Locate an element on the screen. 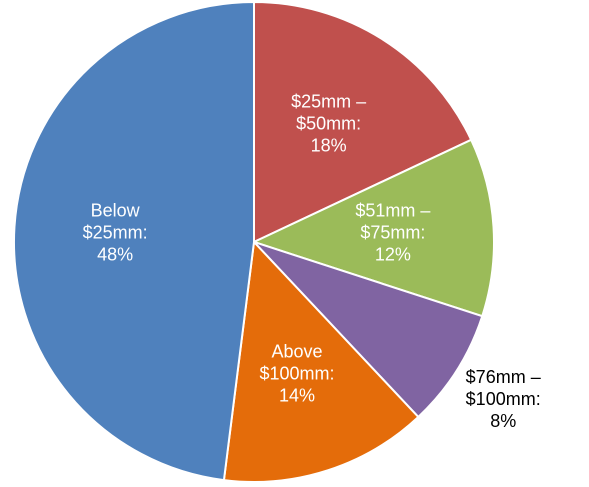 This screenshot has height=487, width=589. pie-data-label-line: 12% is located at coordinates (393, 254).